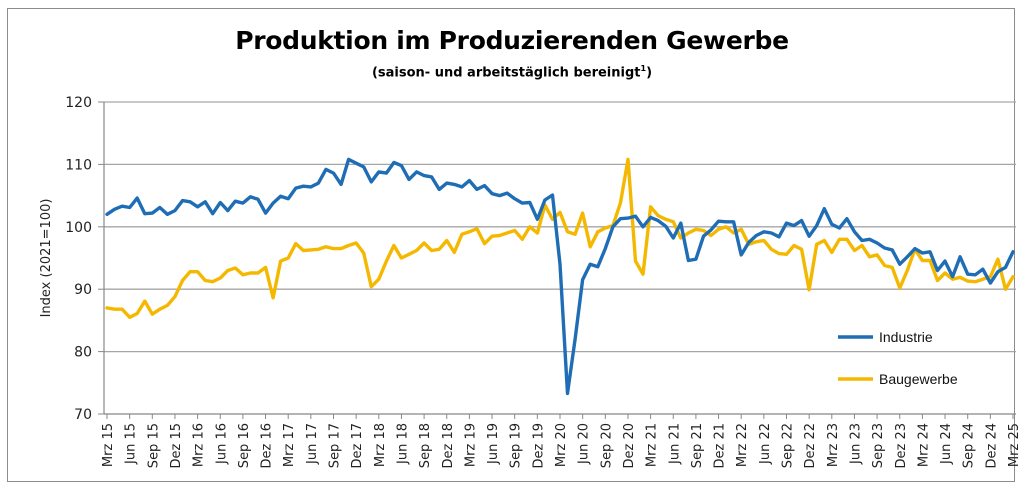 The width and height of the screenshot is (1024, 489). I want to click on x-tick-label: Mrz 23, so click(833, 445).